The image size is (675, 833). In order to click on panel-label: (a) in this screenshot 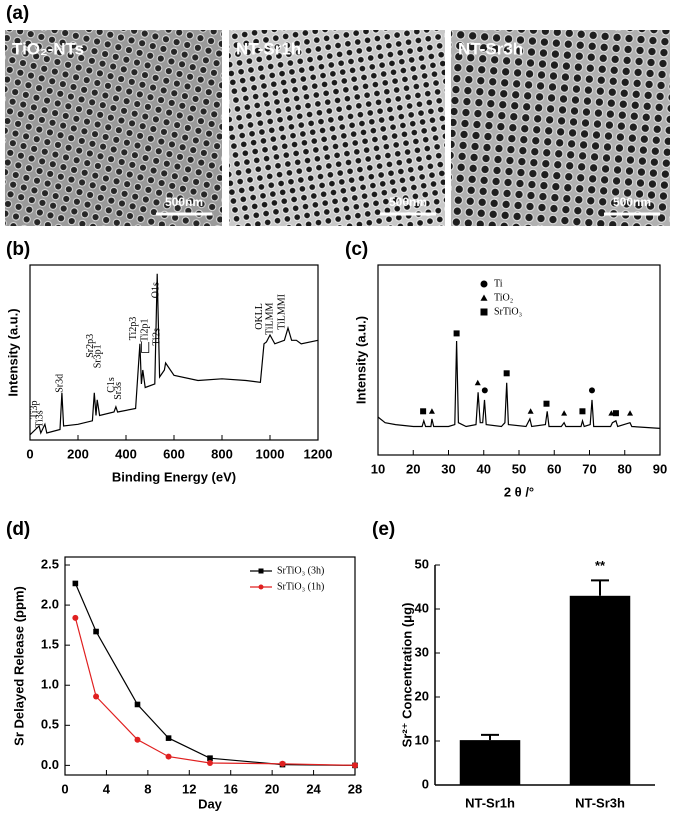, I will do `click(17, 13)`.